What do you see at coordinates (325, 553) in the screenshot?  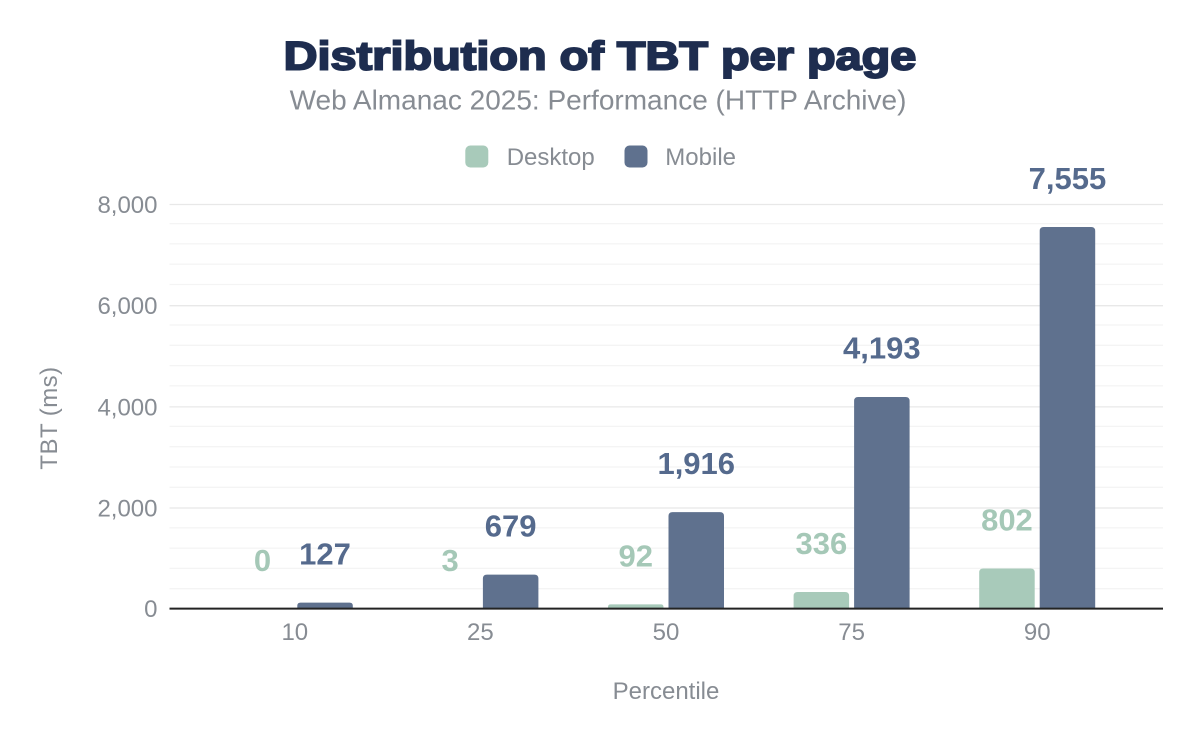 I see `svg-text: 127` at bounding box center [325, 553].